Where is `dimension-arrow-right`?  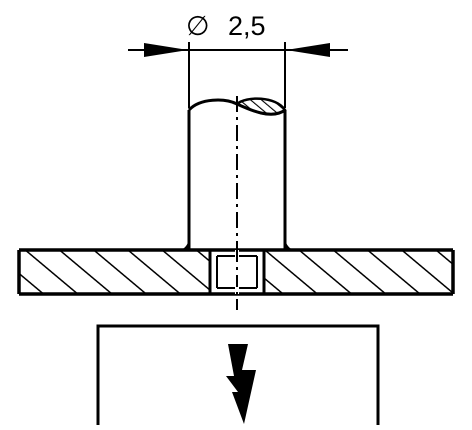 dimension-arrow-right is located at coordinates (308, 50).